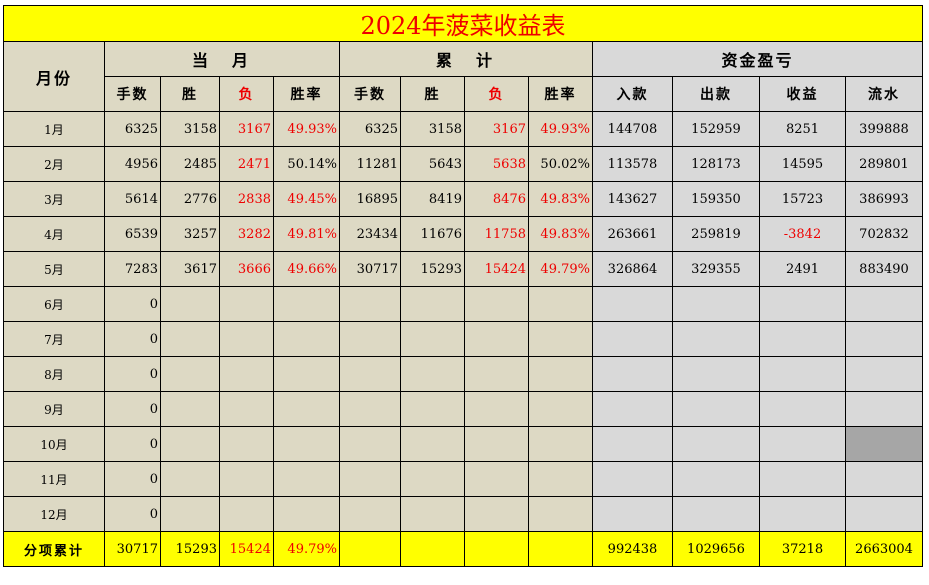  I want to click on cell-流水: 289801, so click(884, 164).